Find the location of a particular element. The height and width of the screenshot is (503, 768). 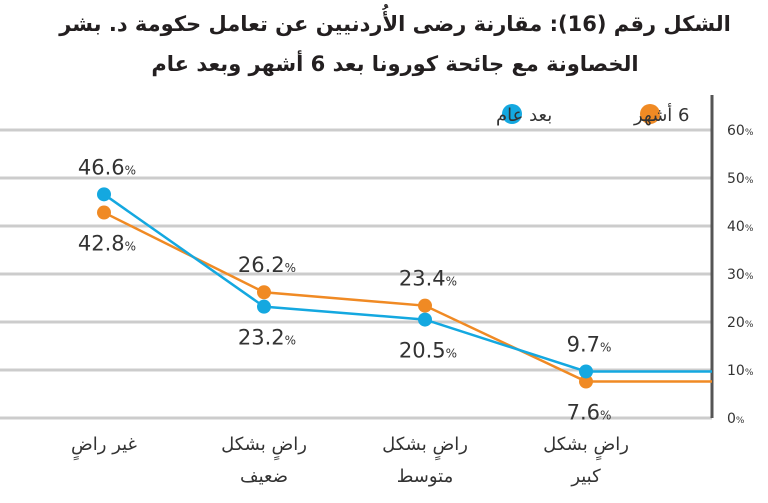

data-label: 9.7% is located at coordinates (589, 344).